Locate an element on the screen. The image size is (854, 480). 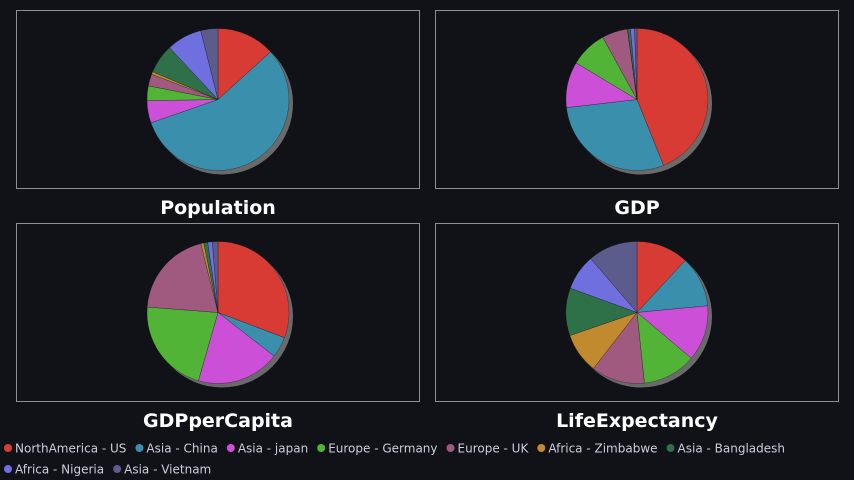
legend-label: Asia - Bangladesh is located at coordinates (731, 449).